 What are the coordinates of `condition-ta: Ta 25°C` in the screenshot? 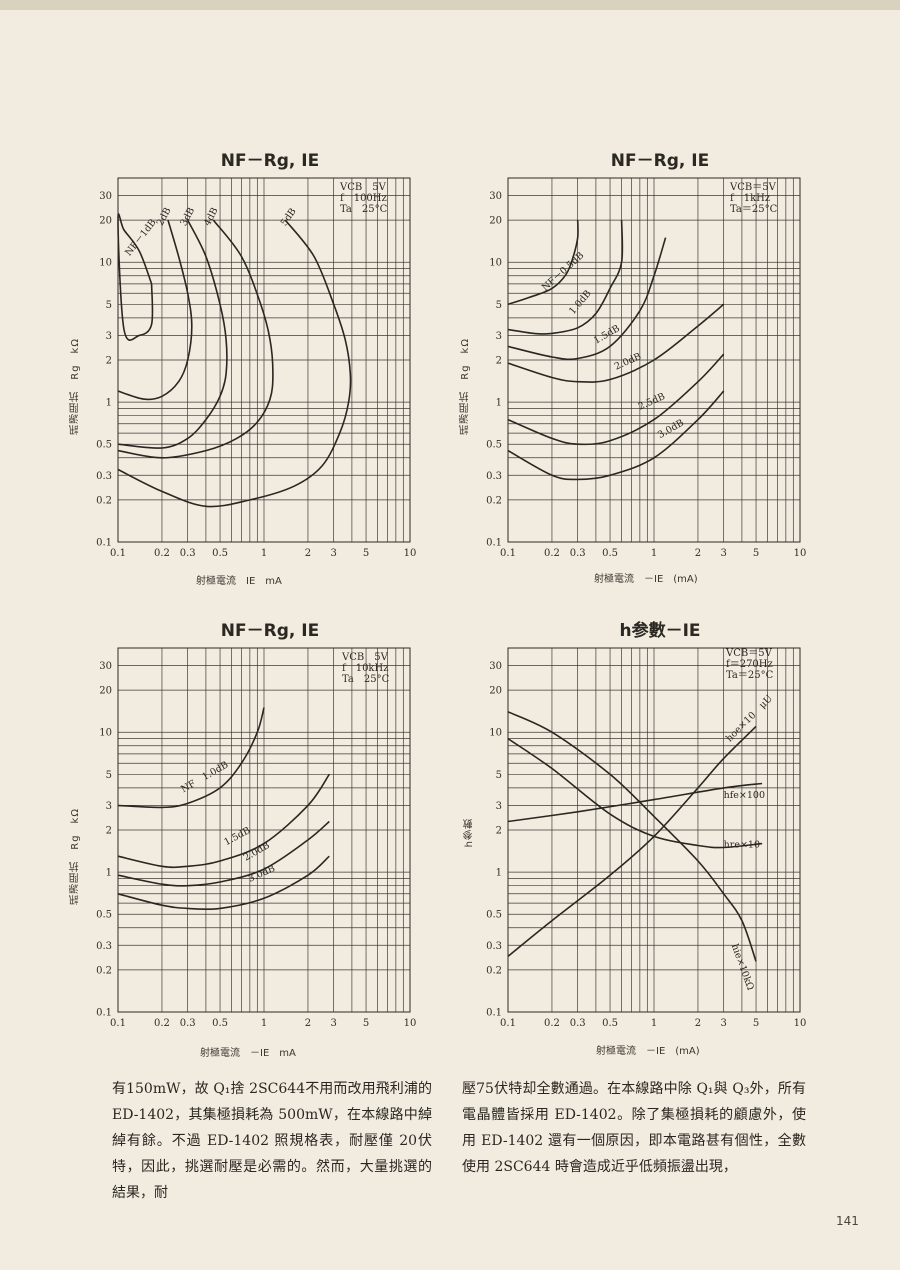 It's located at (364, 209).